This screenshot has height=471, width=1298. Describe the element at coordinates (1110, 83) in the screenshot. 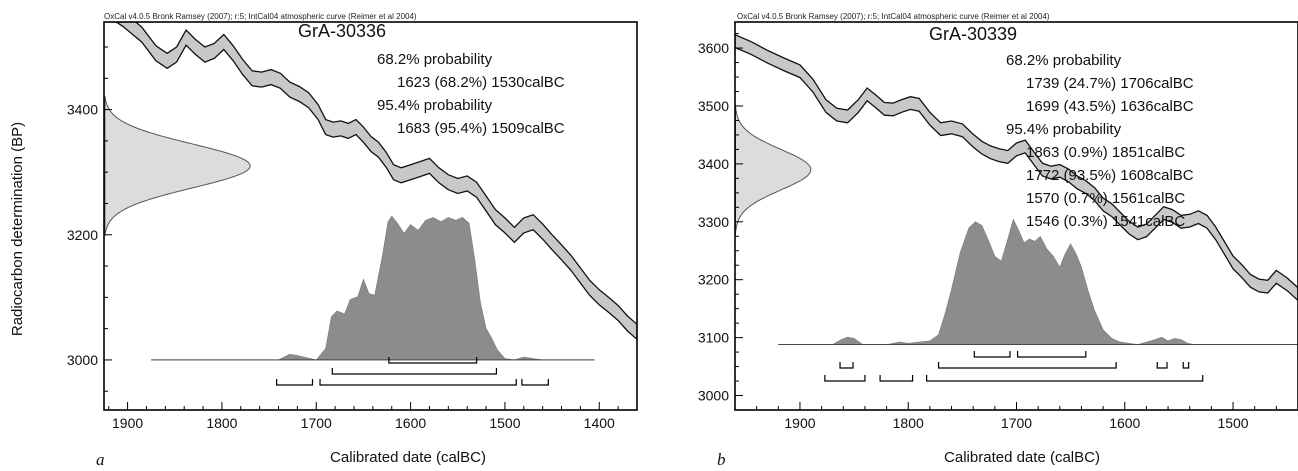

I see `range-text: 1739 (24.7%) 1706calBC` at that location.